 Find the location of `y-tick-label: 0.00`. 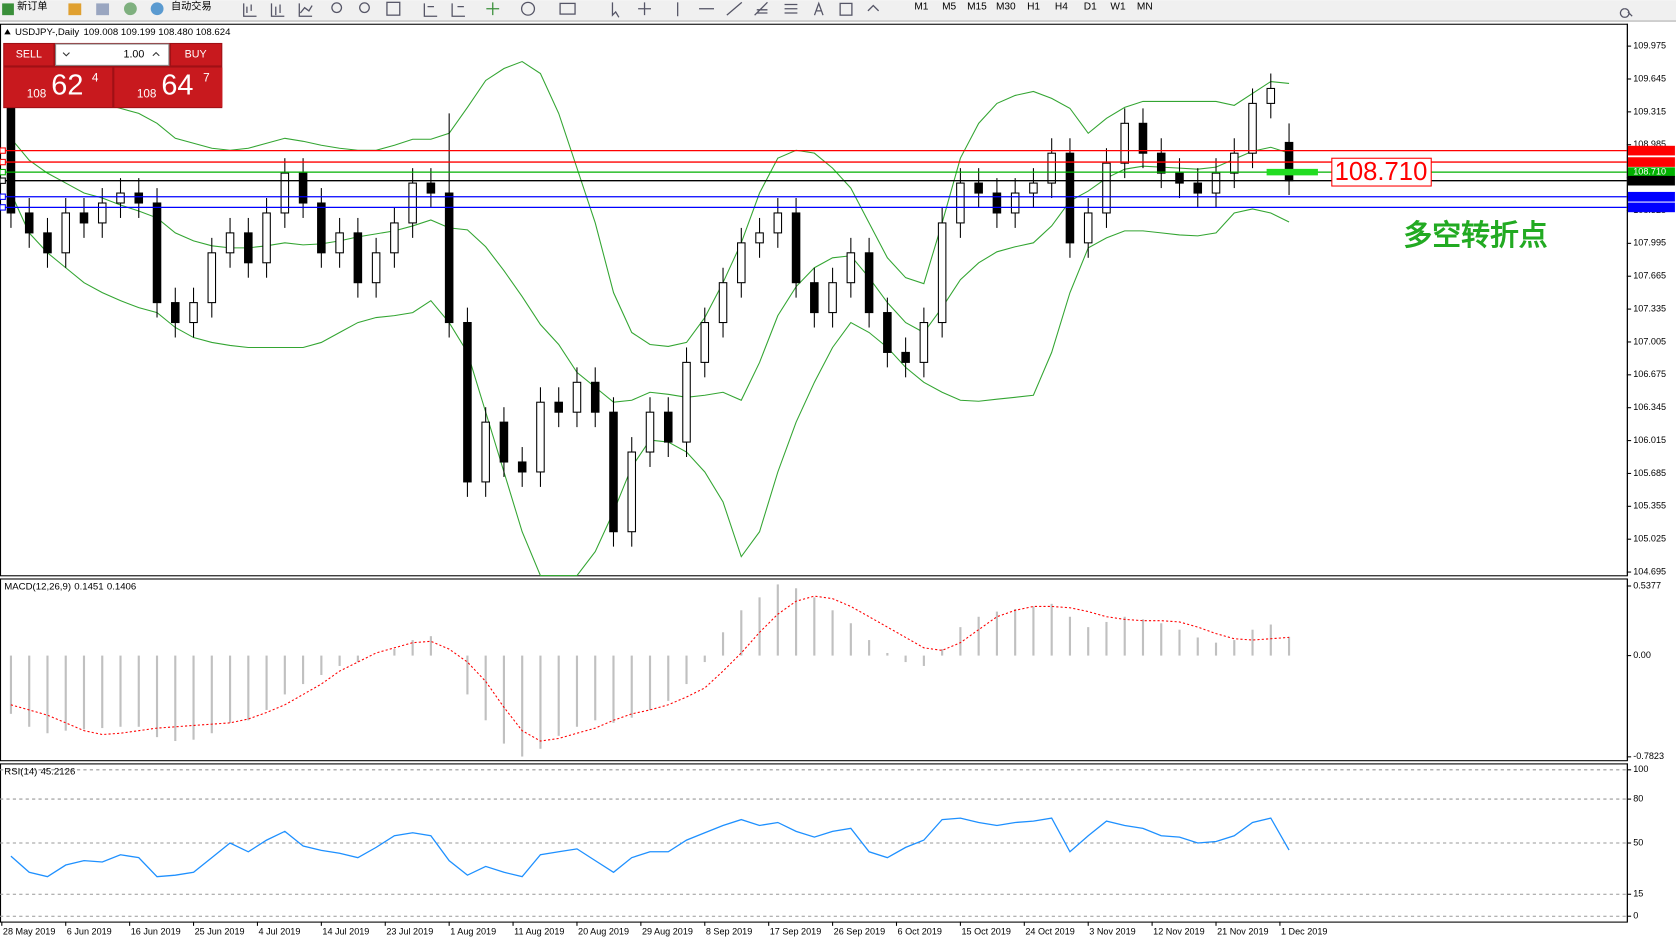

y-tick-label: 0.00 is located at coordinates (1642, 655).